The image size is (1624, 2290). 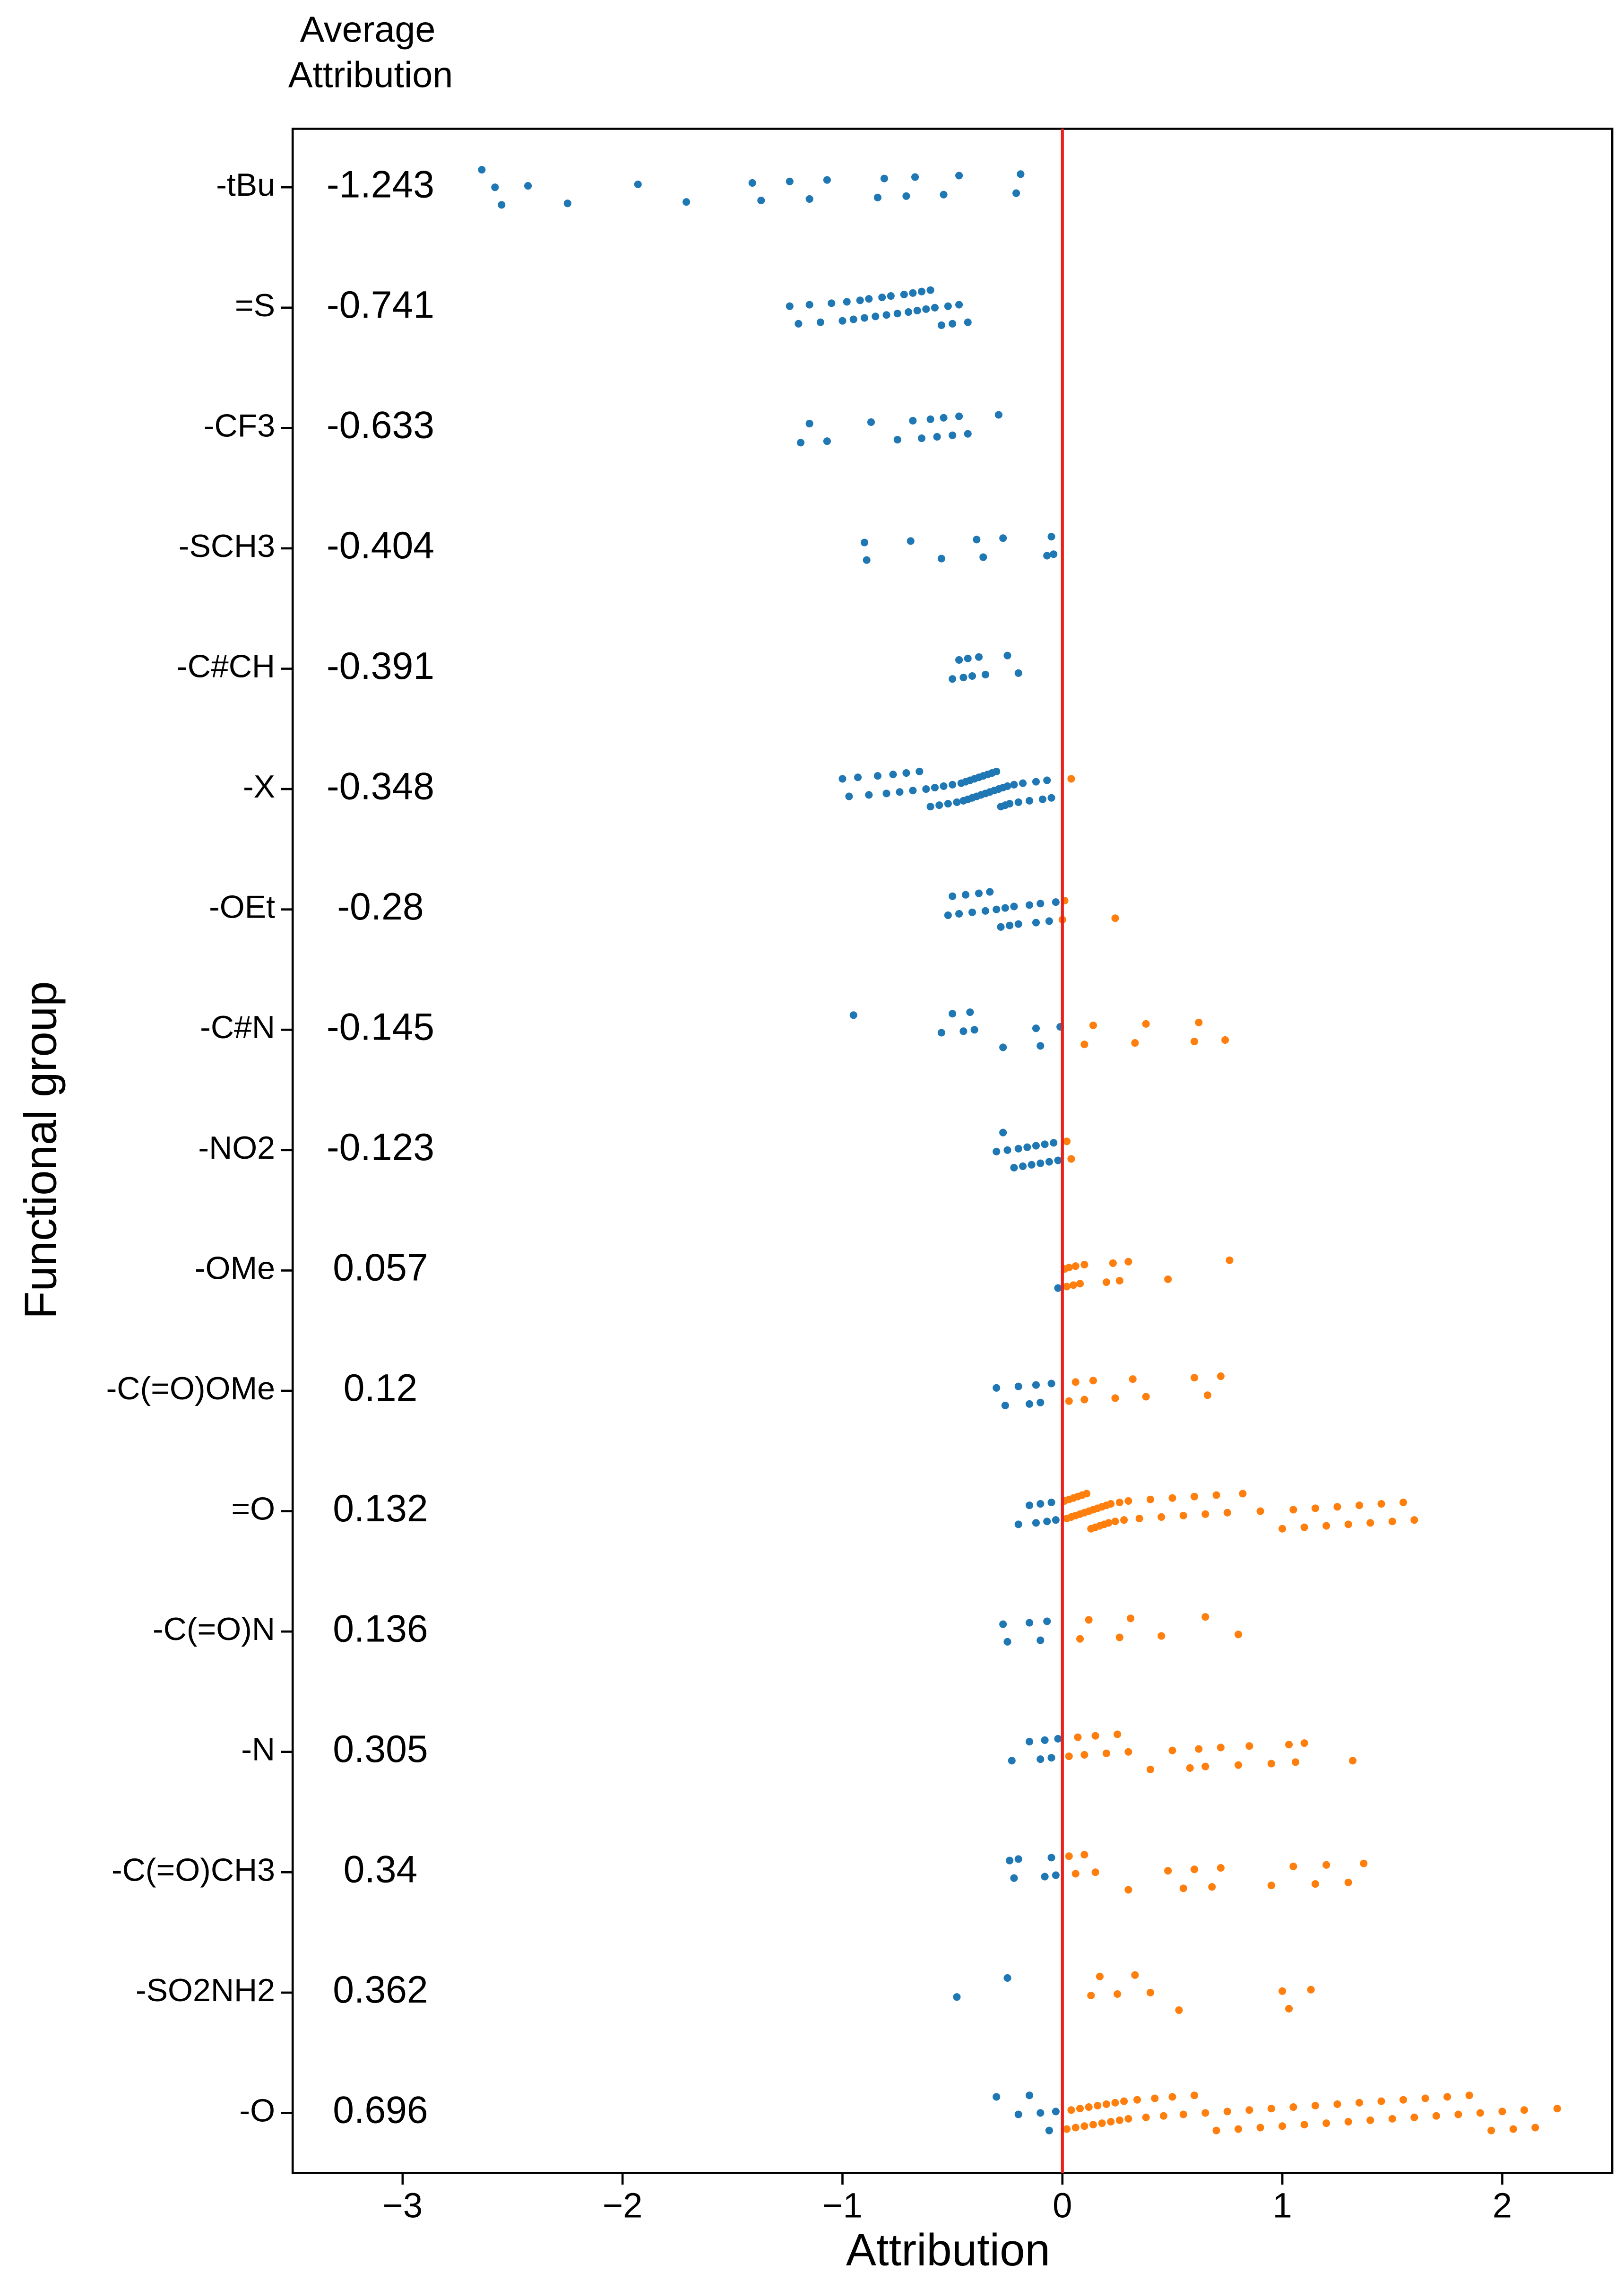 I want to click on y-tick-label: -X, so click(x=259, y=787).